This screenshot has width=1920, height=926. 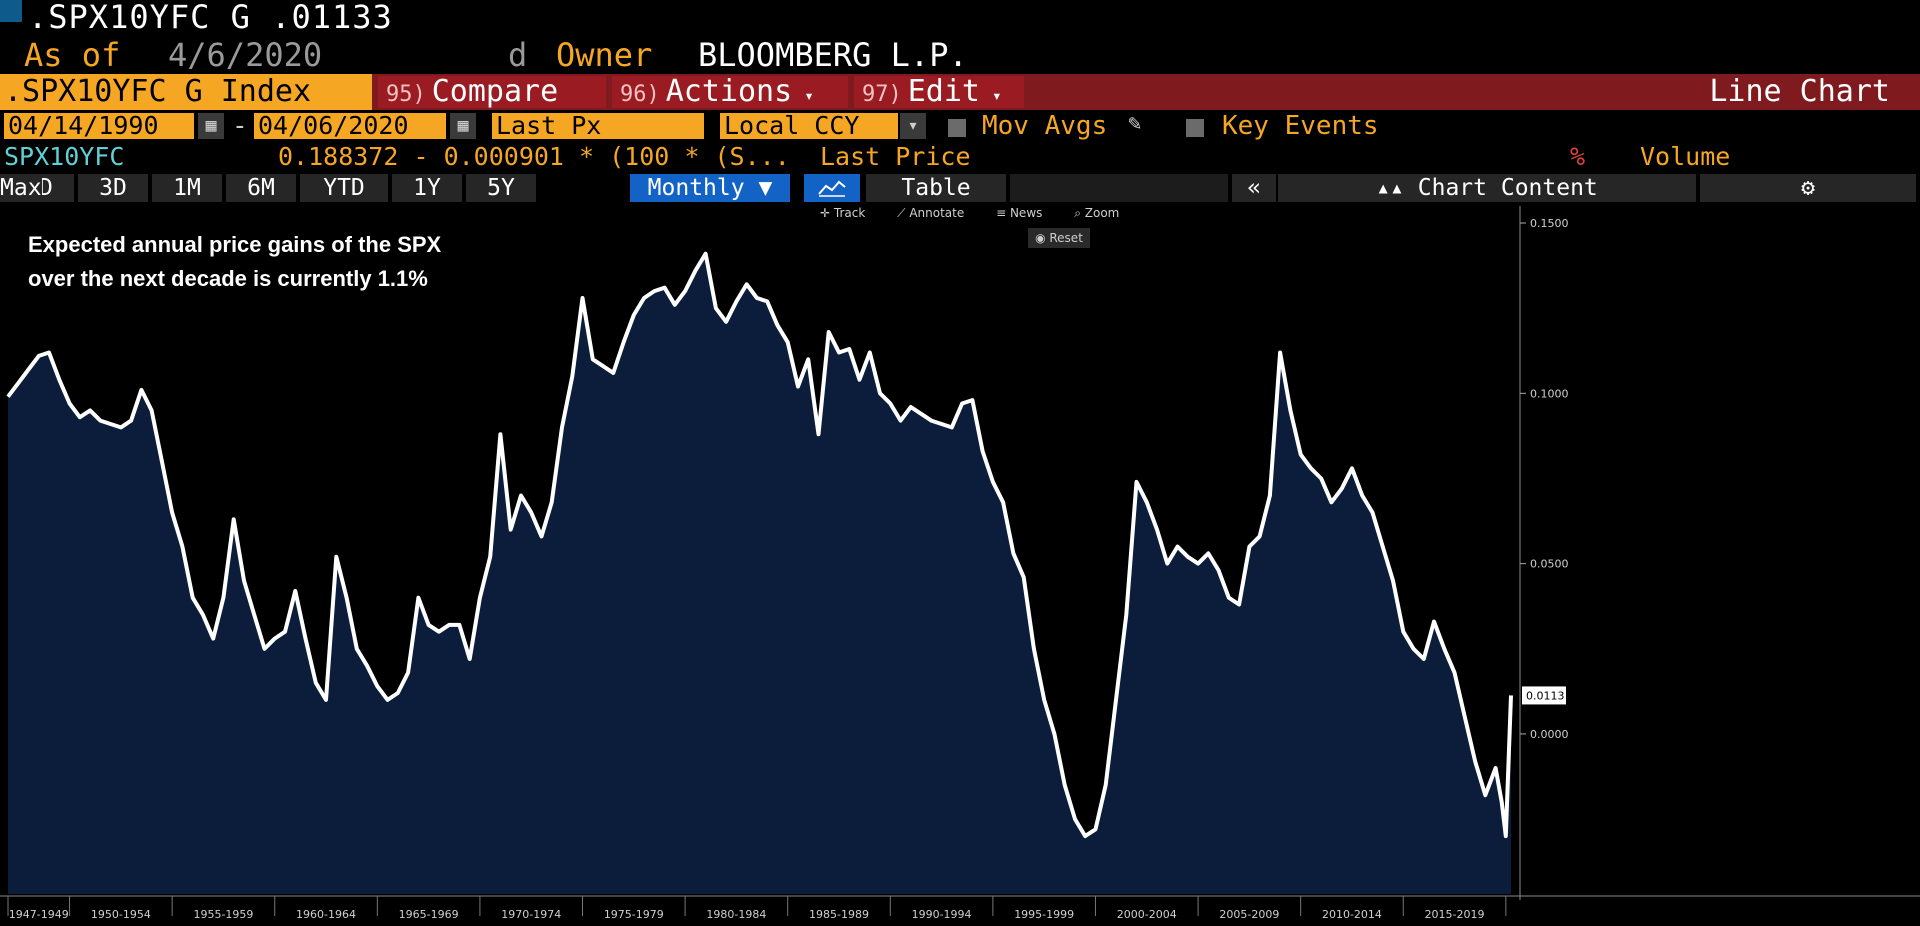 I want to click on line-chart-icon, so click(x=832, y=188).